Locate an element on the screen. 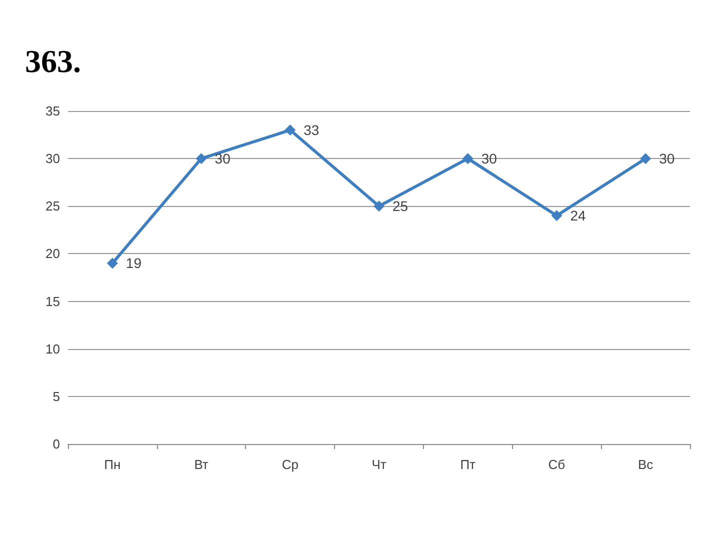 This screenshot has width=720, height=547. data-label: 33 is located at coordinates (312, 130).